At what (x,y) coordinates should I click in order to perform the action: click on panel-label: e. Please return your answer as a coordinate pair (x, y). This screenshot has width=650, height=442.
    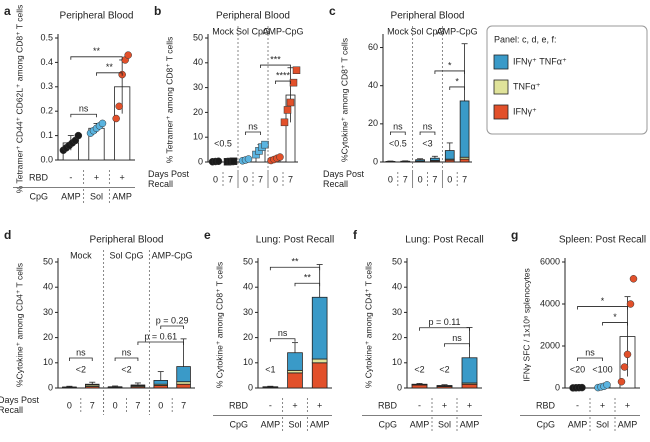
    Looking at the image, I should click on (207, 235).